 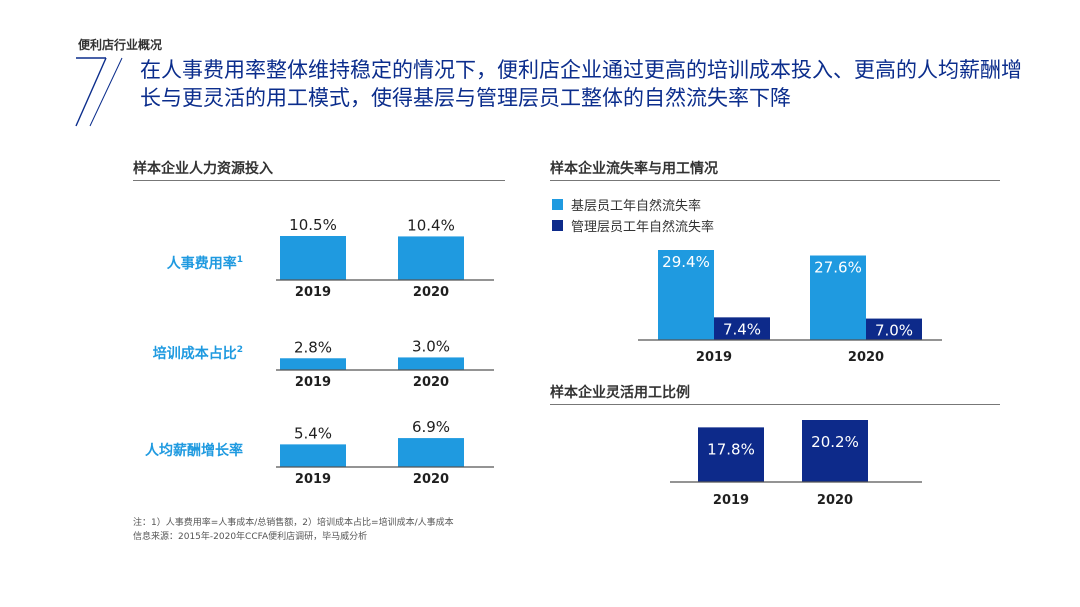 What do you see at coordinates (313, 225) in the screenshot?
I see `data-label: 10.5%` at bounding box center [313, 225].